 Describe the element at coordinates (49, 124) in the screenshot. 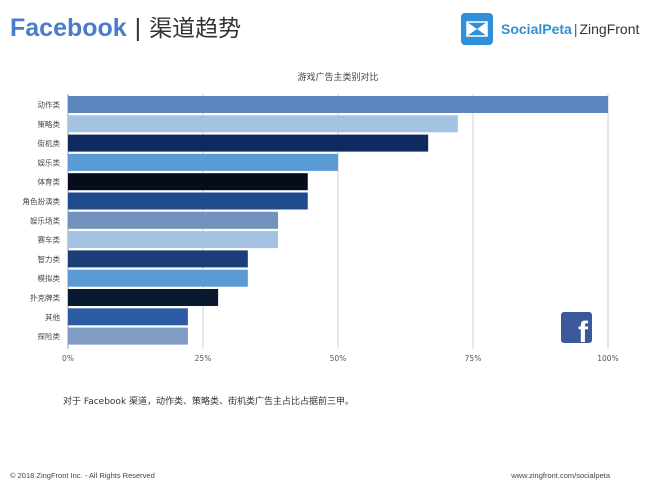

I see `category-label: 策略类` at that location.